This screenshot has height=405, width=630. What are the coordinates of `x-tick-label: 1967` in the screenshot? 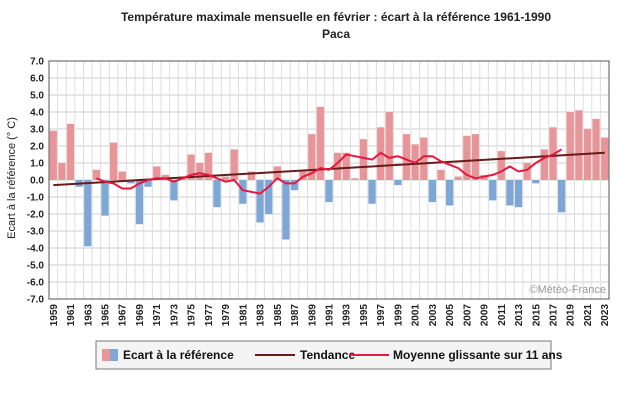 It's located at (123, 315).